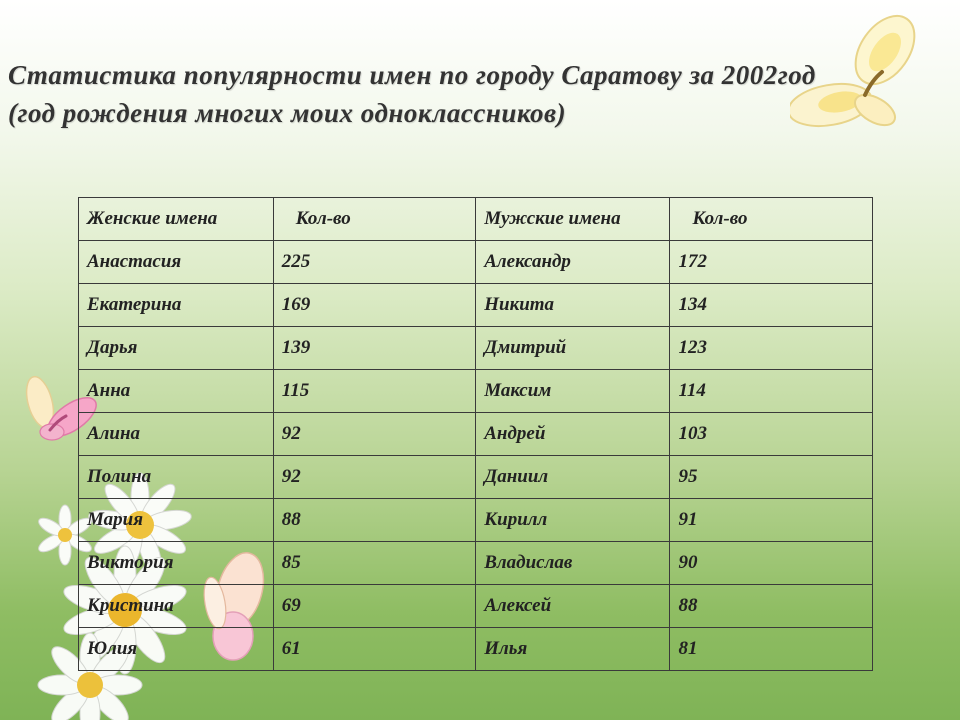 This screenshot has width=960, height=720. Describe the element at coordinates (573, 262) in the screenshot. I see `male-name-cell: Александр` at that location.